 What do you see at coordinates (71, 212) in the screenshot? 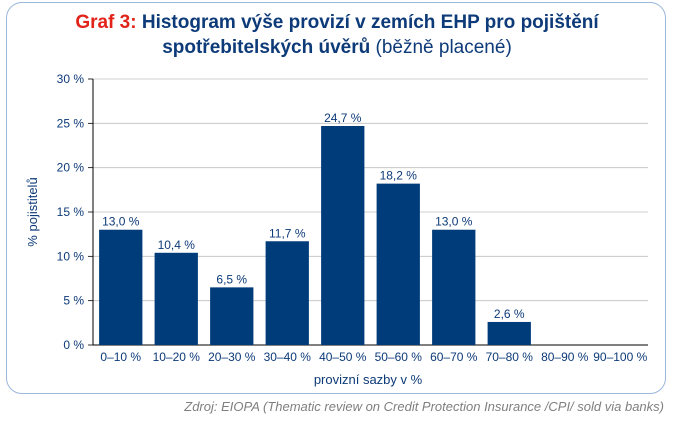
I see `y-tick-label: 15 %` at bounding box center [71, 212].